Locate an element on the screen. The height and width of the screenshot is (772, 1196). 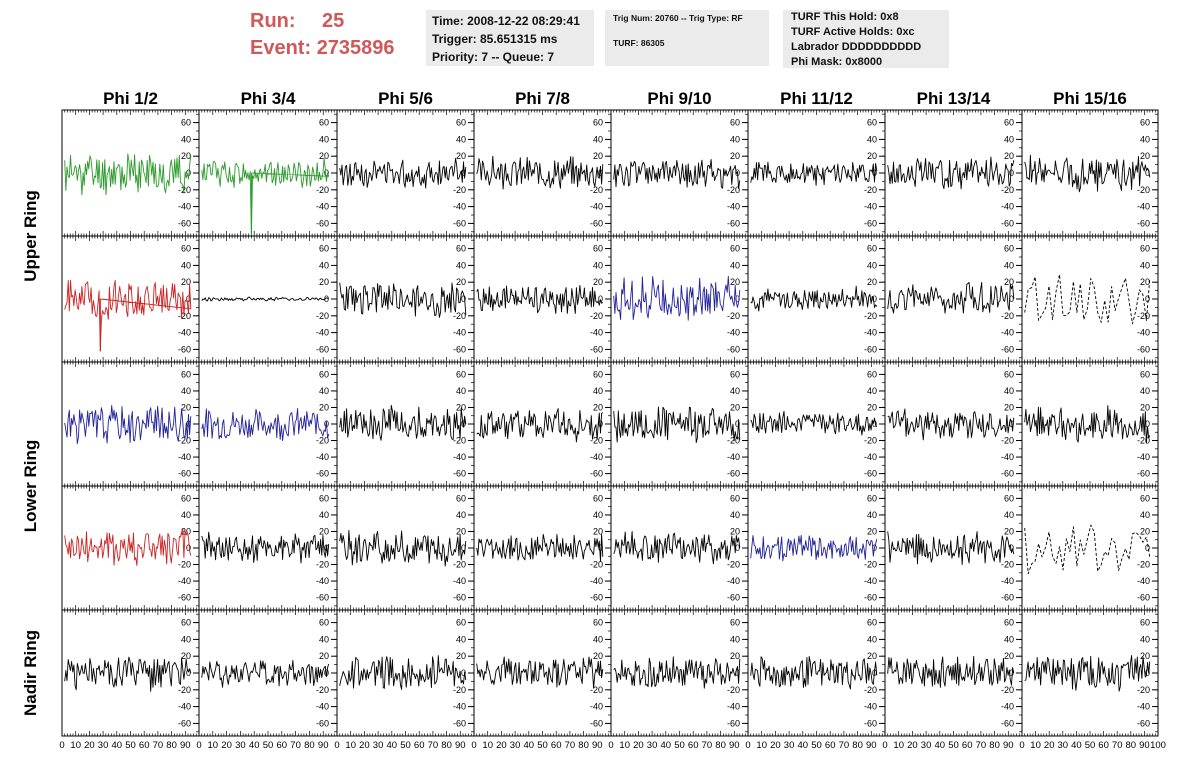
trigger-text: Trigger: 85.651315 ms is located at coordinates (495, 39).